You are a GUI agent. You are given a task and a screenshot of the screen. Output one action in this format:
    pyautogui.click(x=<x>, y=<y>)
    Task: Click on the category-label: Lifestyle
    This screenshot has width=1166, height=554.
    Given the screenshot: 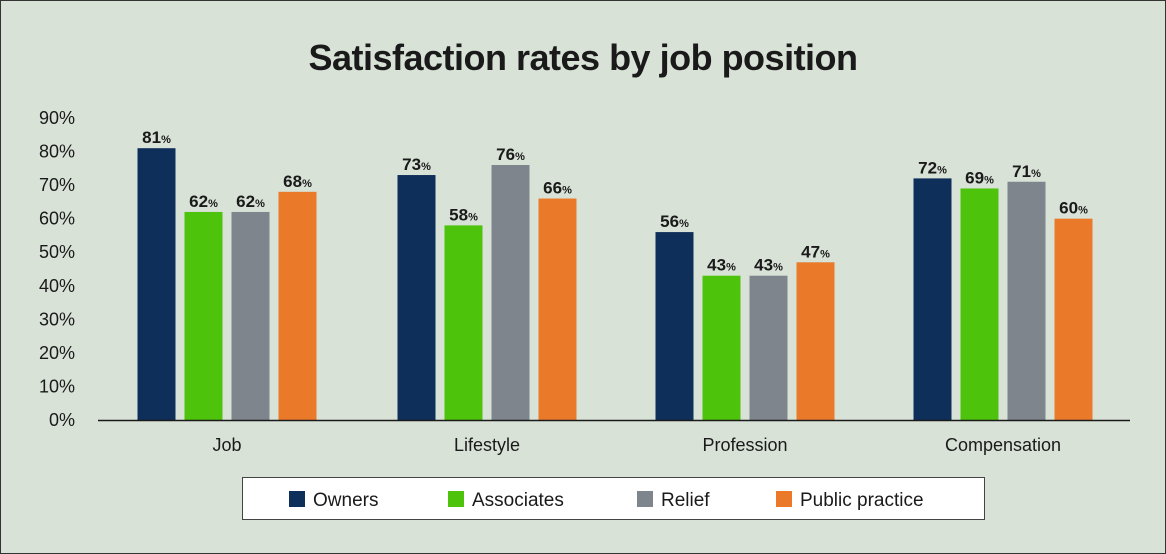 What is the action you would take?
    pyautogui.click(x=487, y=445)
    